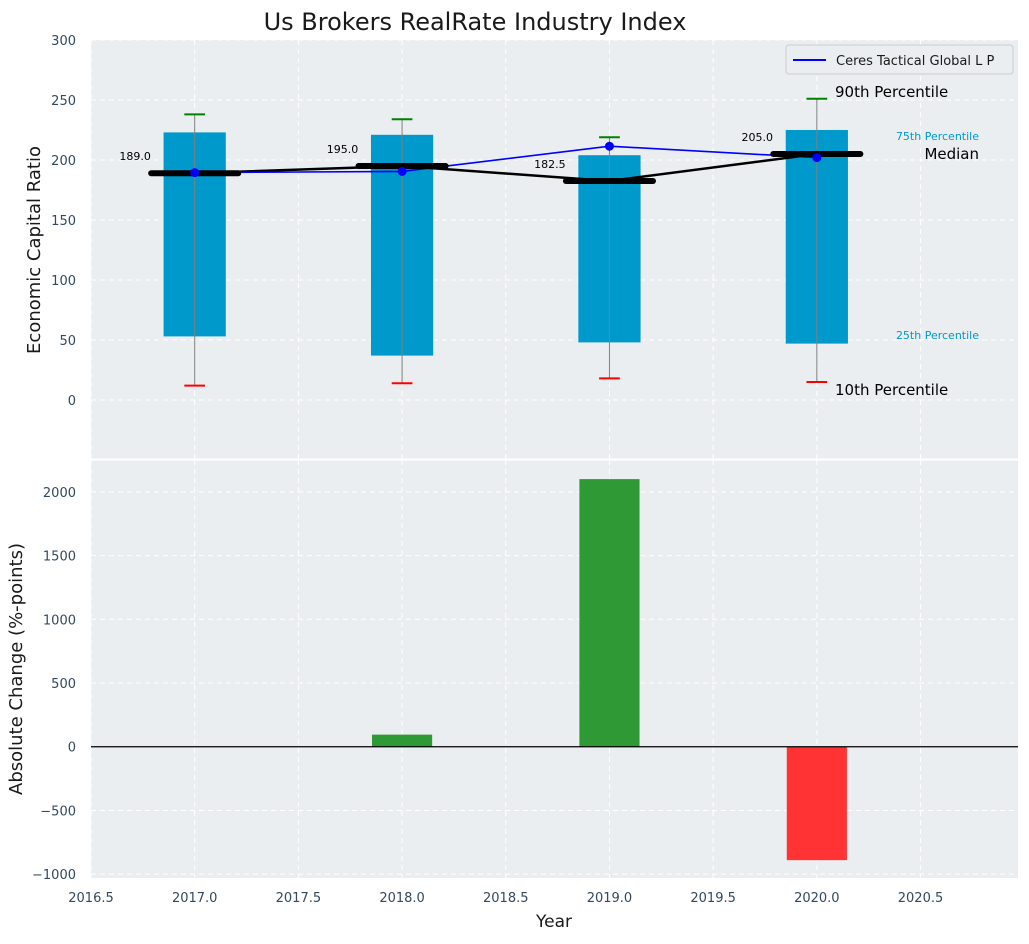  I want to click on legend: Ceres Tactical Global L P, so click(899, 59).